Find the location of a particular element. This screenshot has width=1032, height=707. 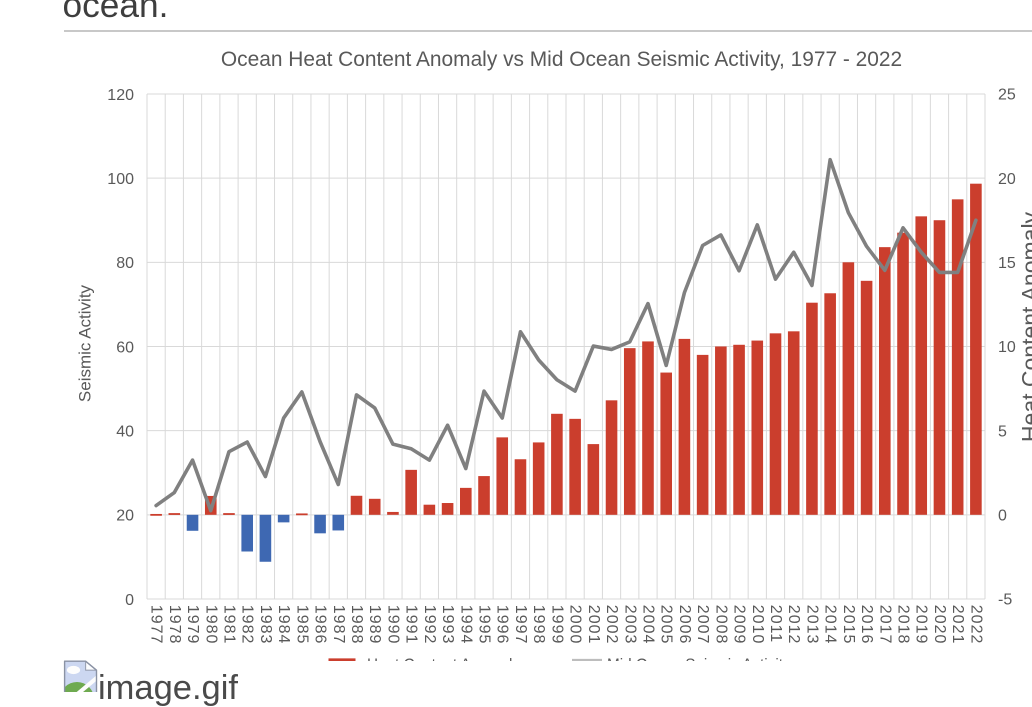

svg-text: 60 is located at coordinates (125, 347).